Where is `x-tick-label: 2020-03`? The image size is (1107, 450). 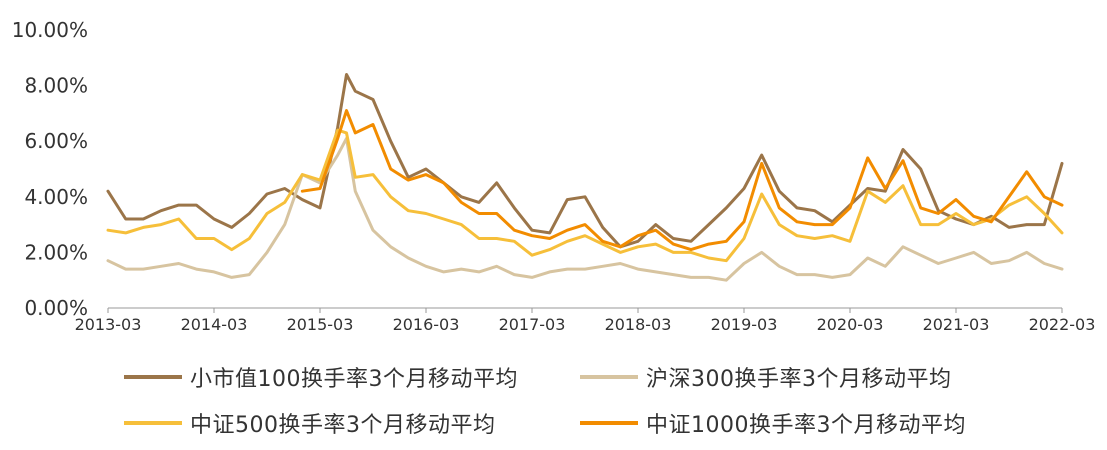 x-tick-label: 2020-03 is located at coordinates (850, 324).